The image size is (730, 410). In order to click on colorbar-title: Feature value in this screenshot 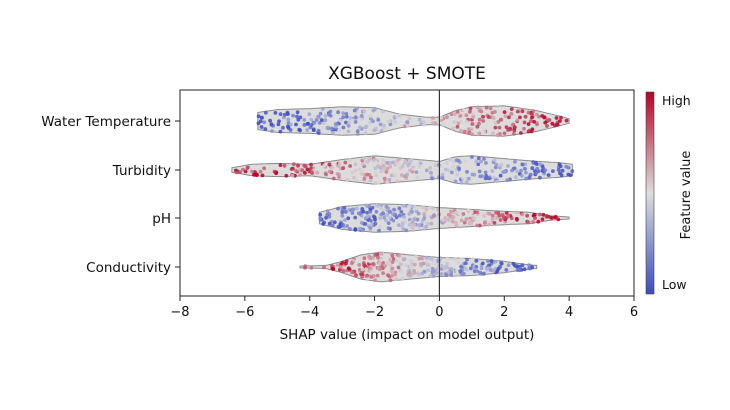, I will do `click(686, 195)`.